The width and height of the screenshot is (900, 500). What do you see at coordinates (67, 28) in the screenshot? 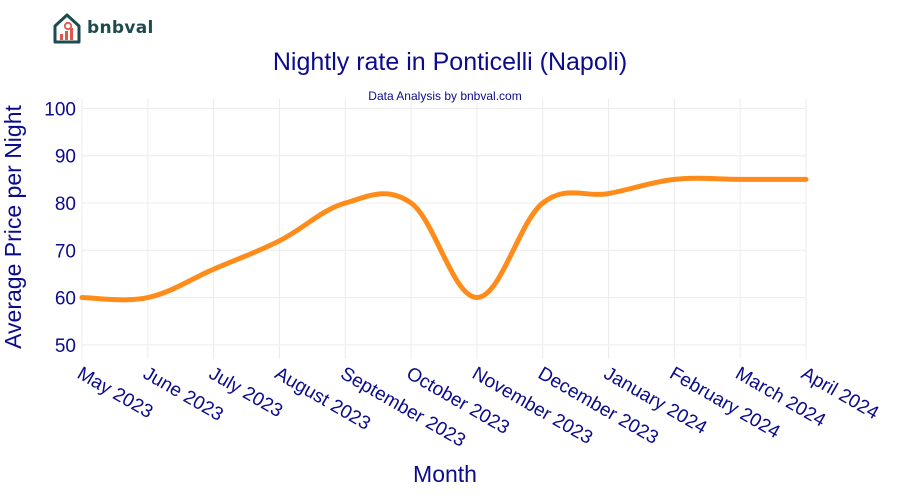
I see `house-chart-icon` at bounding box center [67, 28].